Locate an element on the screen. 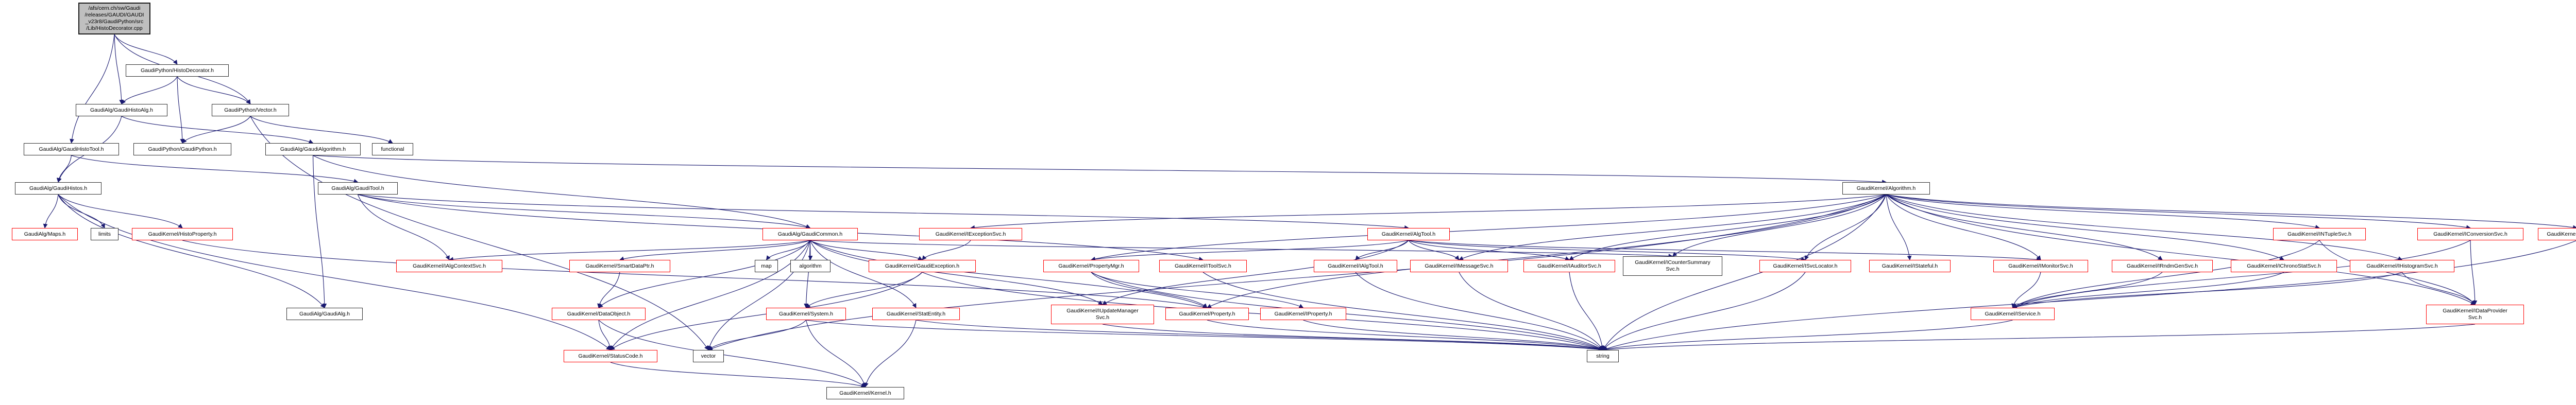 The image size is (2576, 405). edge-gaudicommon--icountersummarysvc is located at coordinates (1242, 249).